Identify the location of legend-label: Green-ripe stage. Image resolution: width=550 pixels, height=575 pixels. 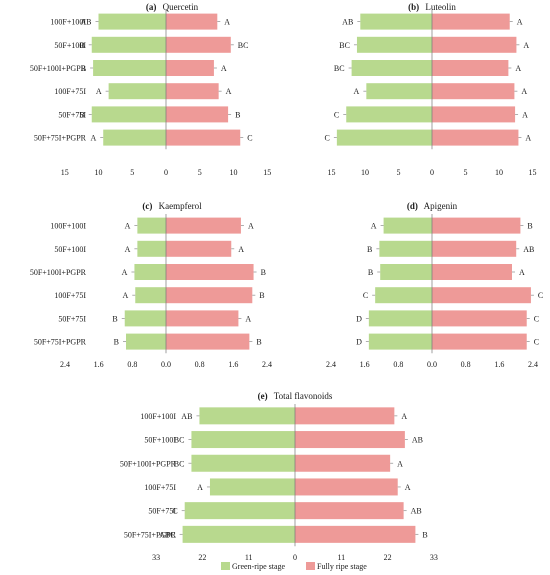
(259, 566).